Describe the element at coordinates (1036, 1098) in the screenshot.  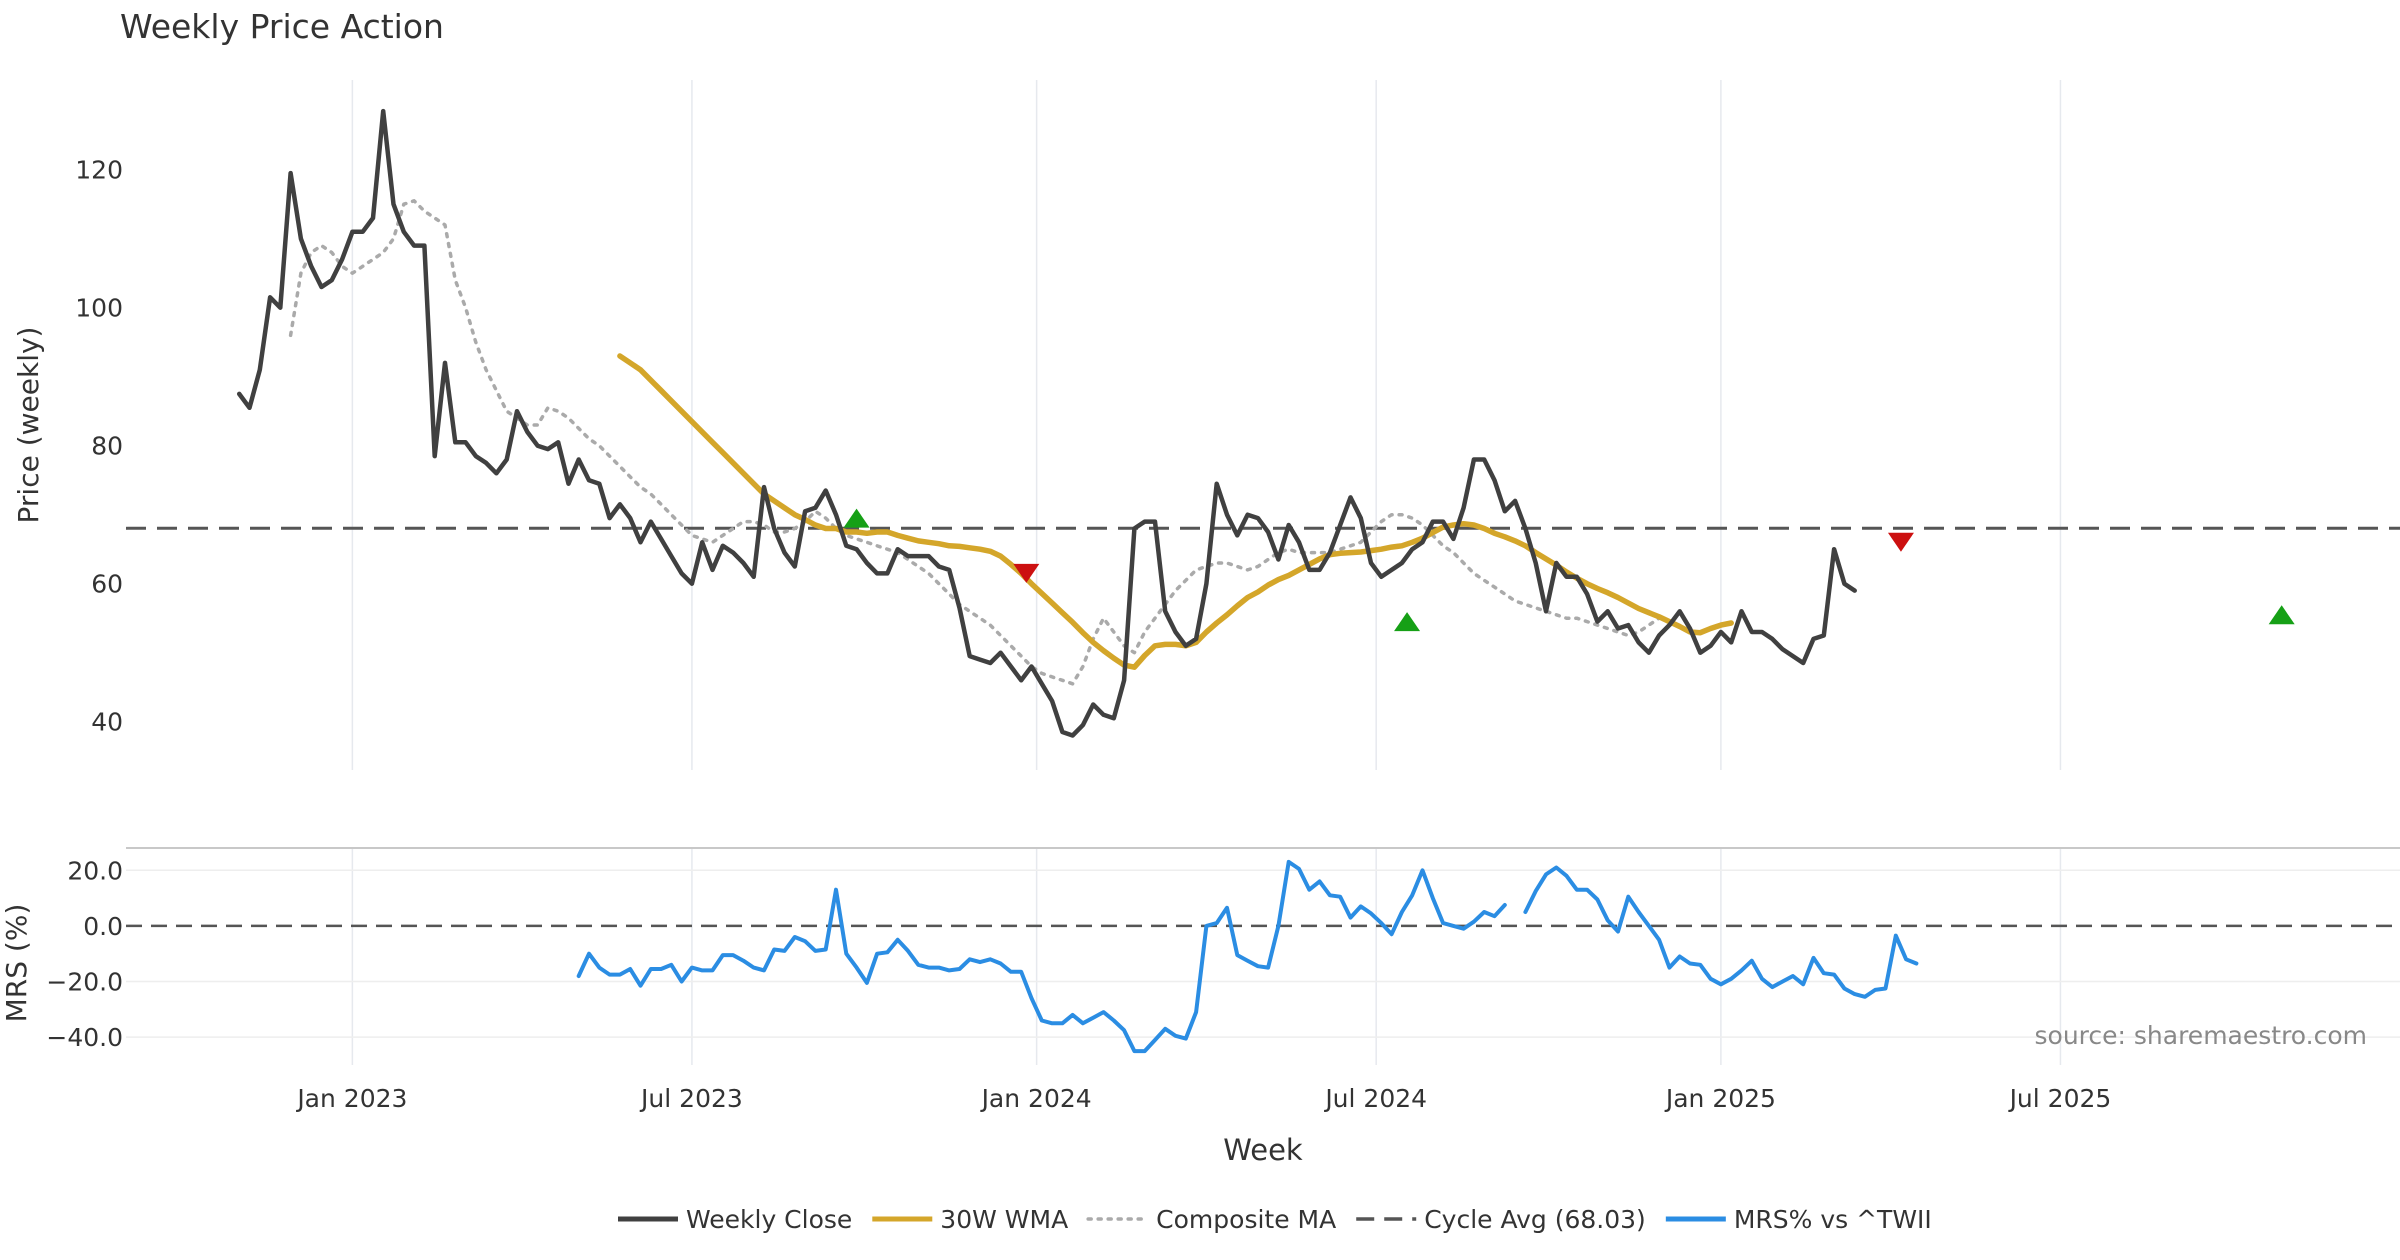
I see `x-tick-label: Jan 2024` at that location.